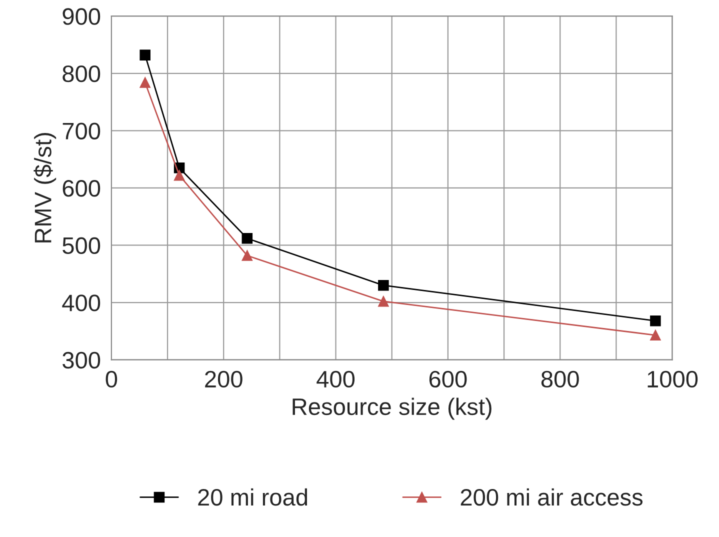 This screenshot has height=537, width=719. Describe the element at coordinates (45, 187) in the screenshot. I see `y-axis-title: RMV ($/st)` at that location.